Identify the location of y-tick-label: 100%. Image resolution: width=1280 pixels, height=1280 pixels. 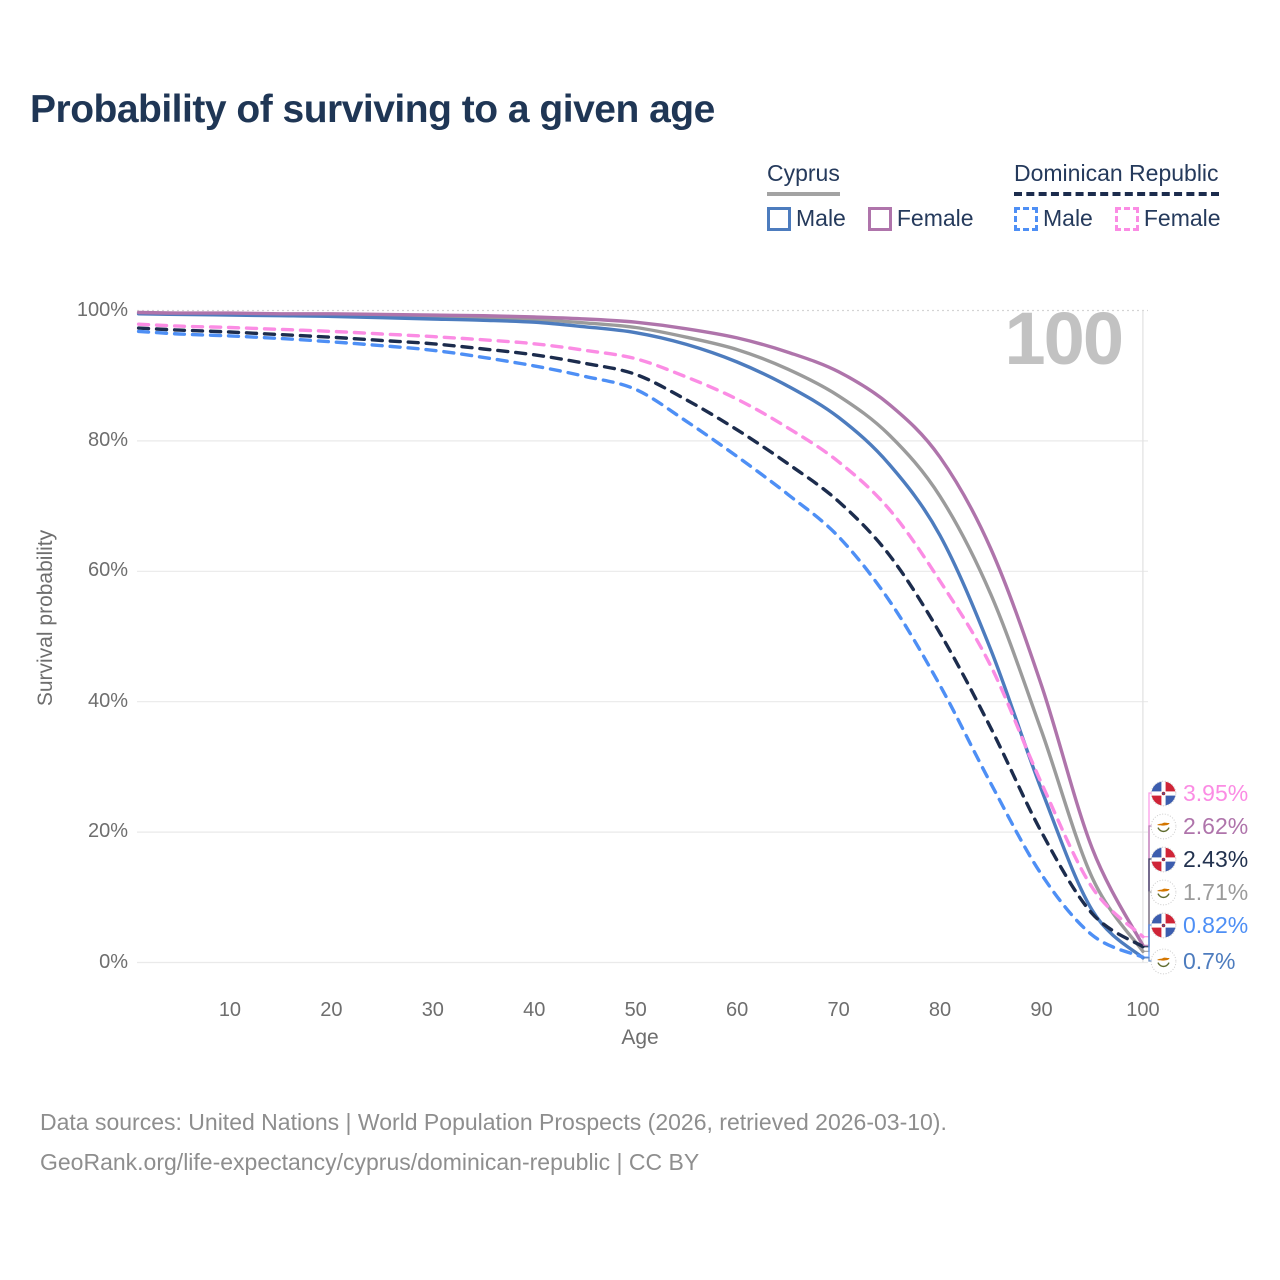
(102, 309).